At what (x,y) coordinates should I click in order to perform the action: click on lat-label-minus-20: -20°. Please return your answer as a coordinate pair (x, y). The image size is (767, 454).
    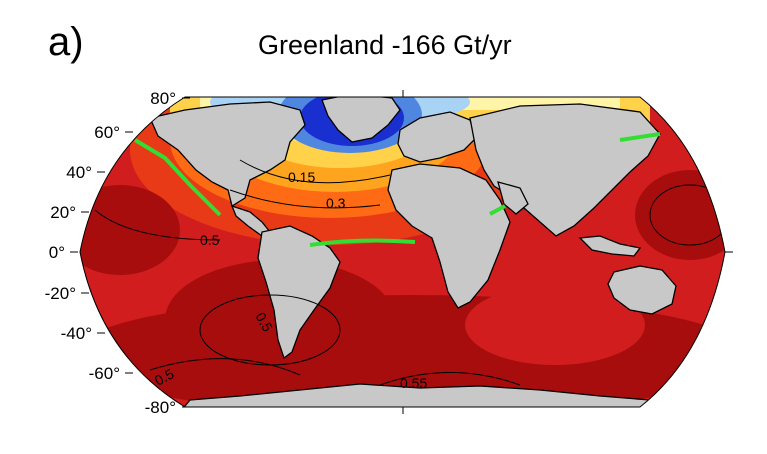
    Looking at the image, I should click on (60, 293).